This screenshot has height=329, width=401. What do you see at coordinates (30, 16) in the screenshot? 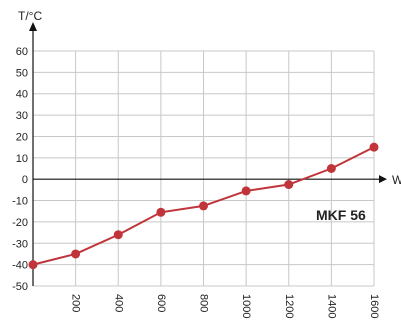
I see `y-axis-label: T/°C` at bounding box center [30, 16].